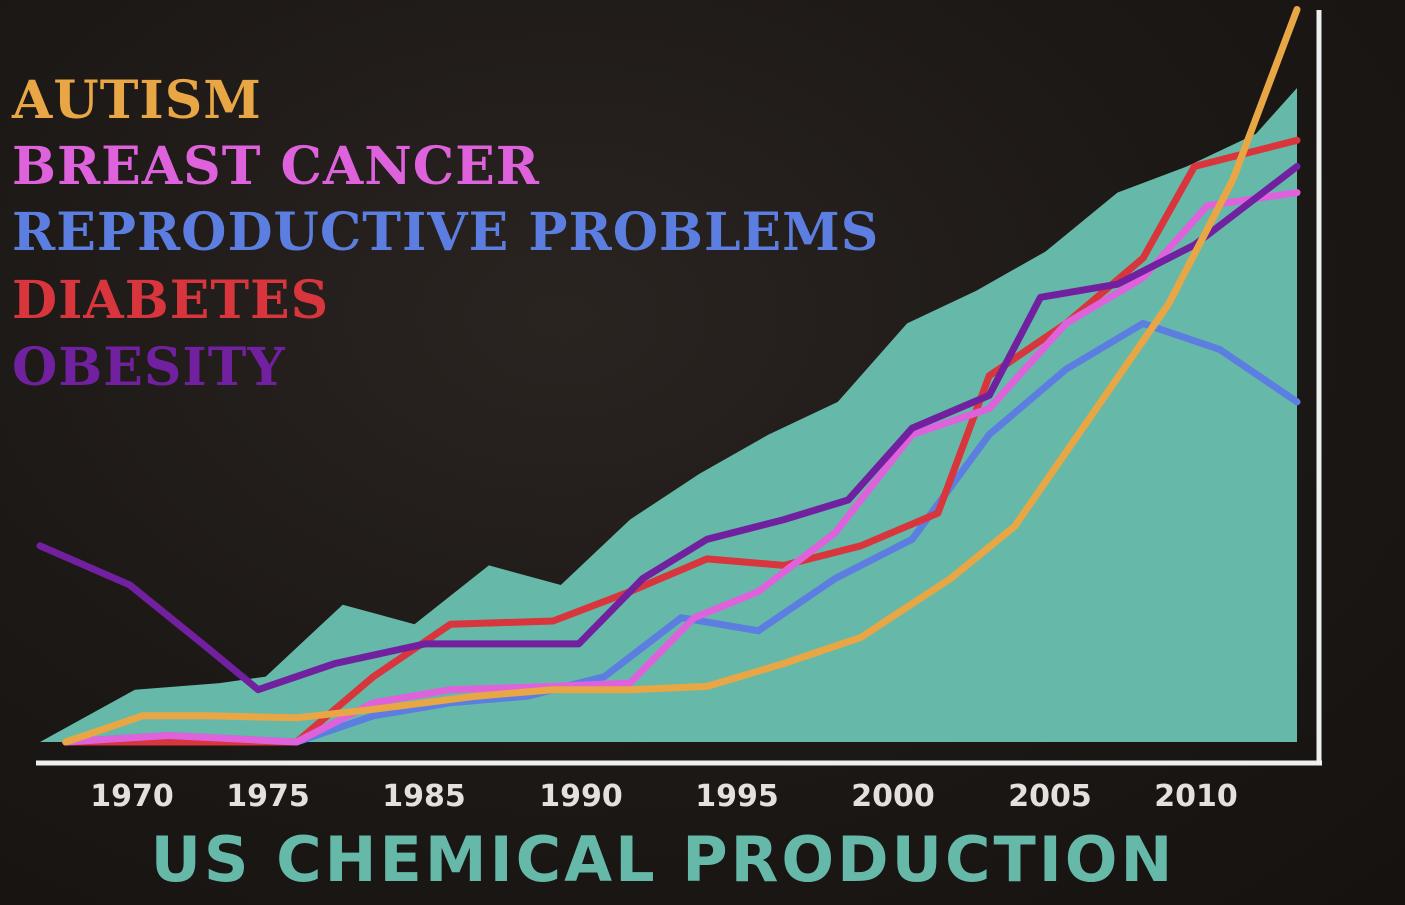 Image resolution: width=1405 pixels, height=905 pixels. Describe the element at coordinates (136, 100) in the screenshot. I see `legend-item-autism: AUTISM` at that location.